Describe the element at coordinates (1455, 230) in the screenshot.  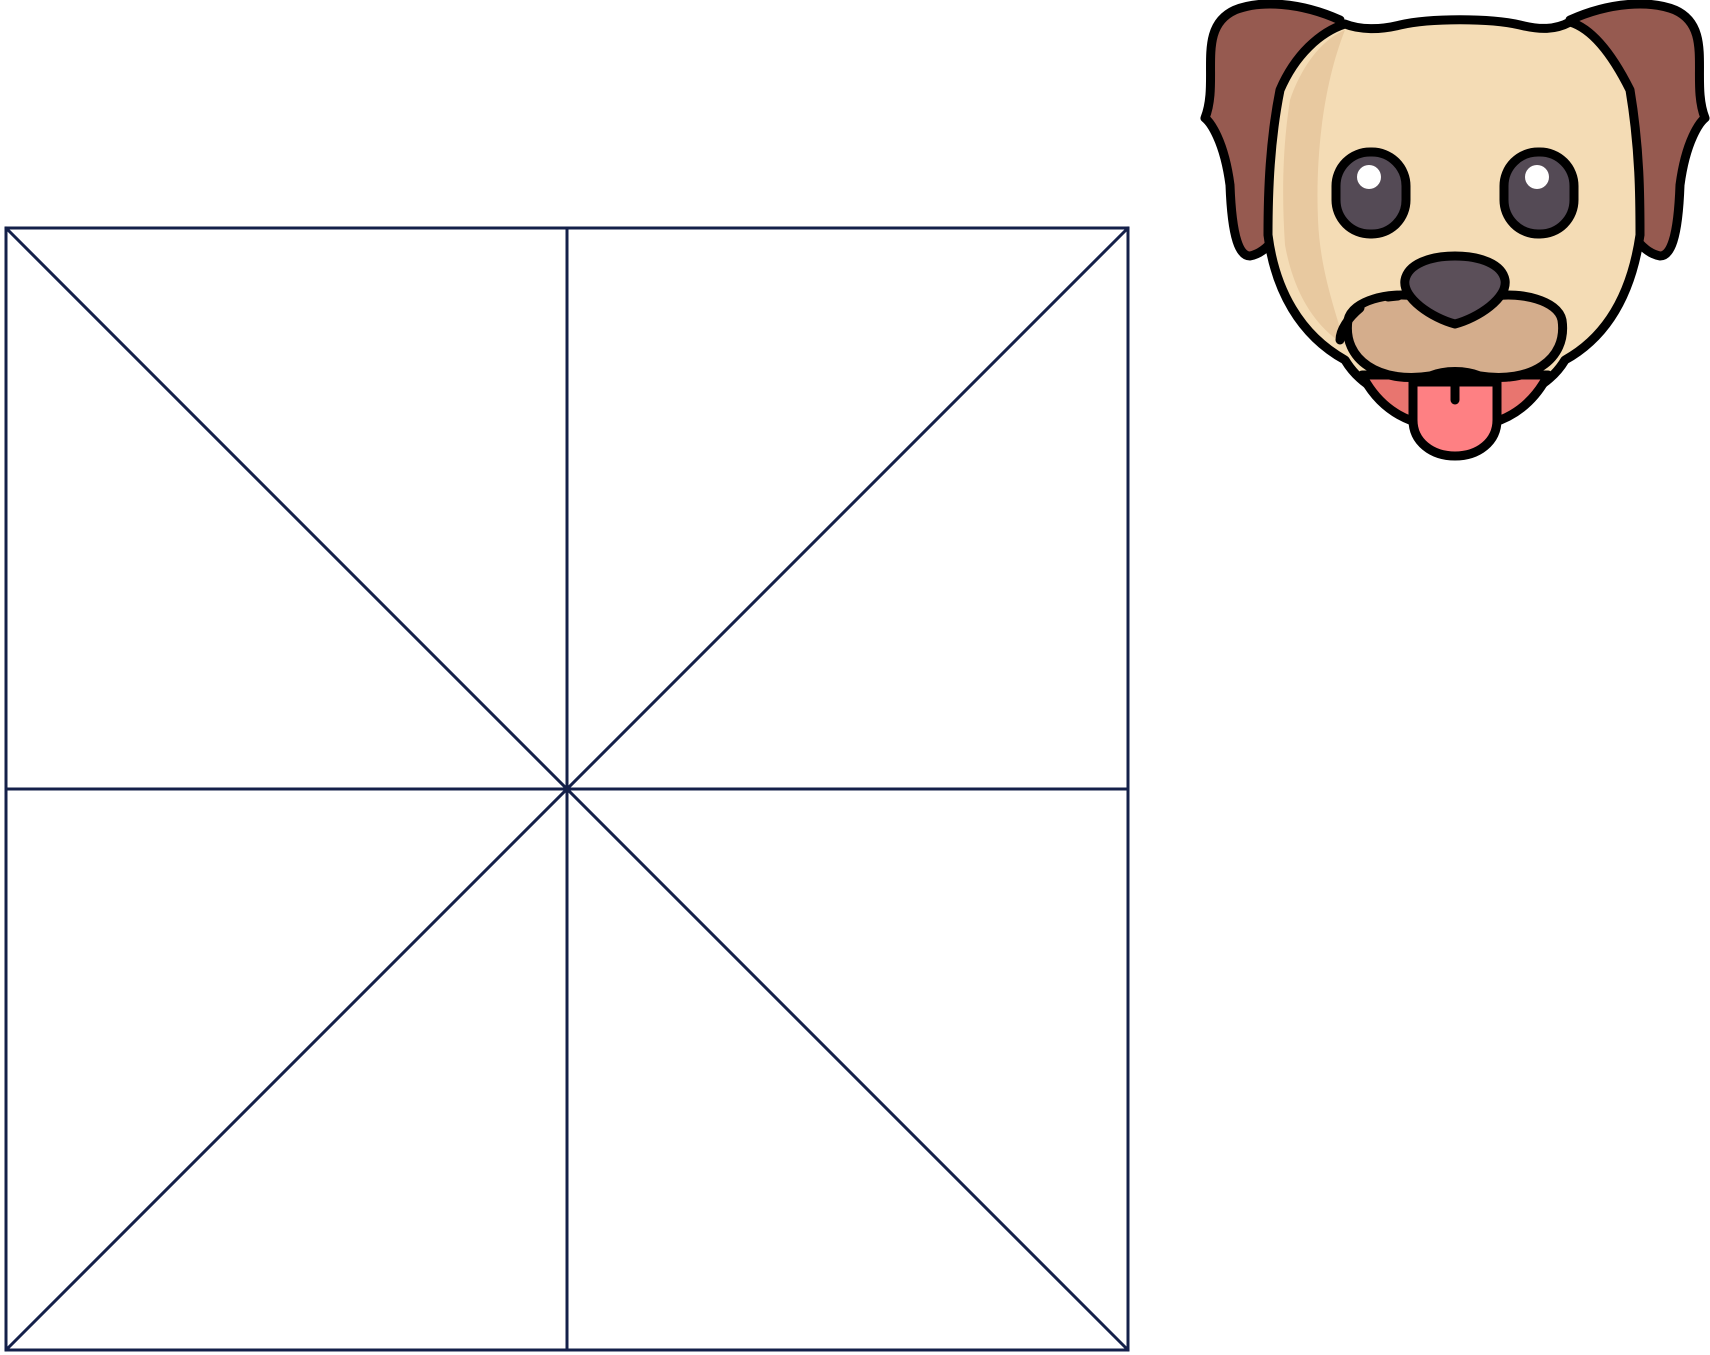
I see `dog-face-icon` at that location.